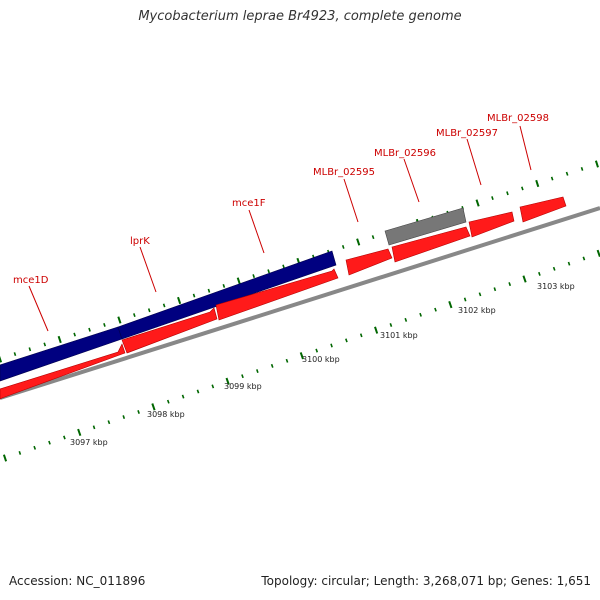 This screenshot has width=600, height=600. Describe the element at coordinates (431, 244) in the screenshot. I see `gene-MLBr_02596-forward` at that location.